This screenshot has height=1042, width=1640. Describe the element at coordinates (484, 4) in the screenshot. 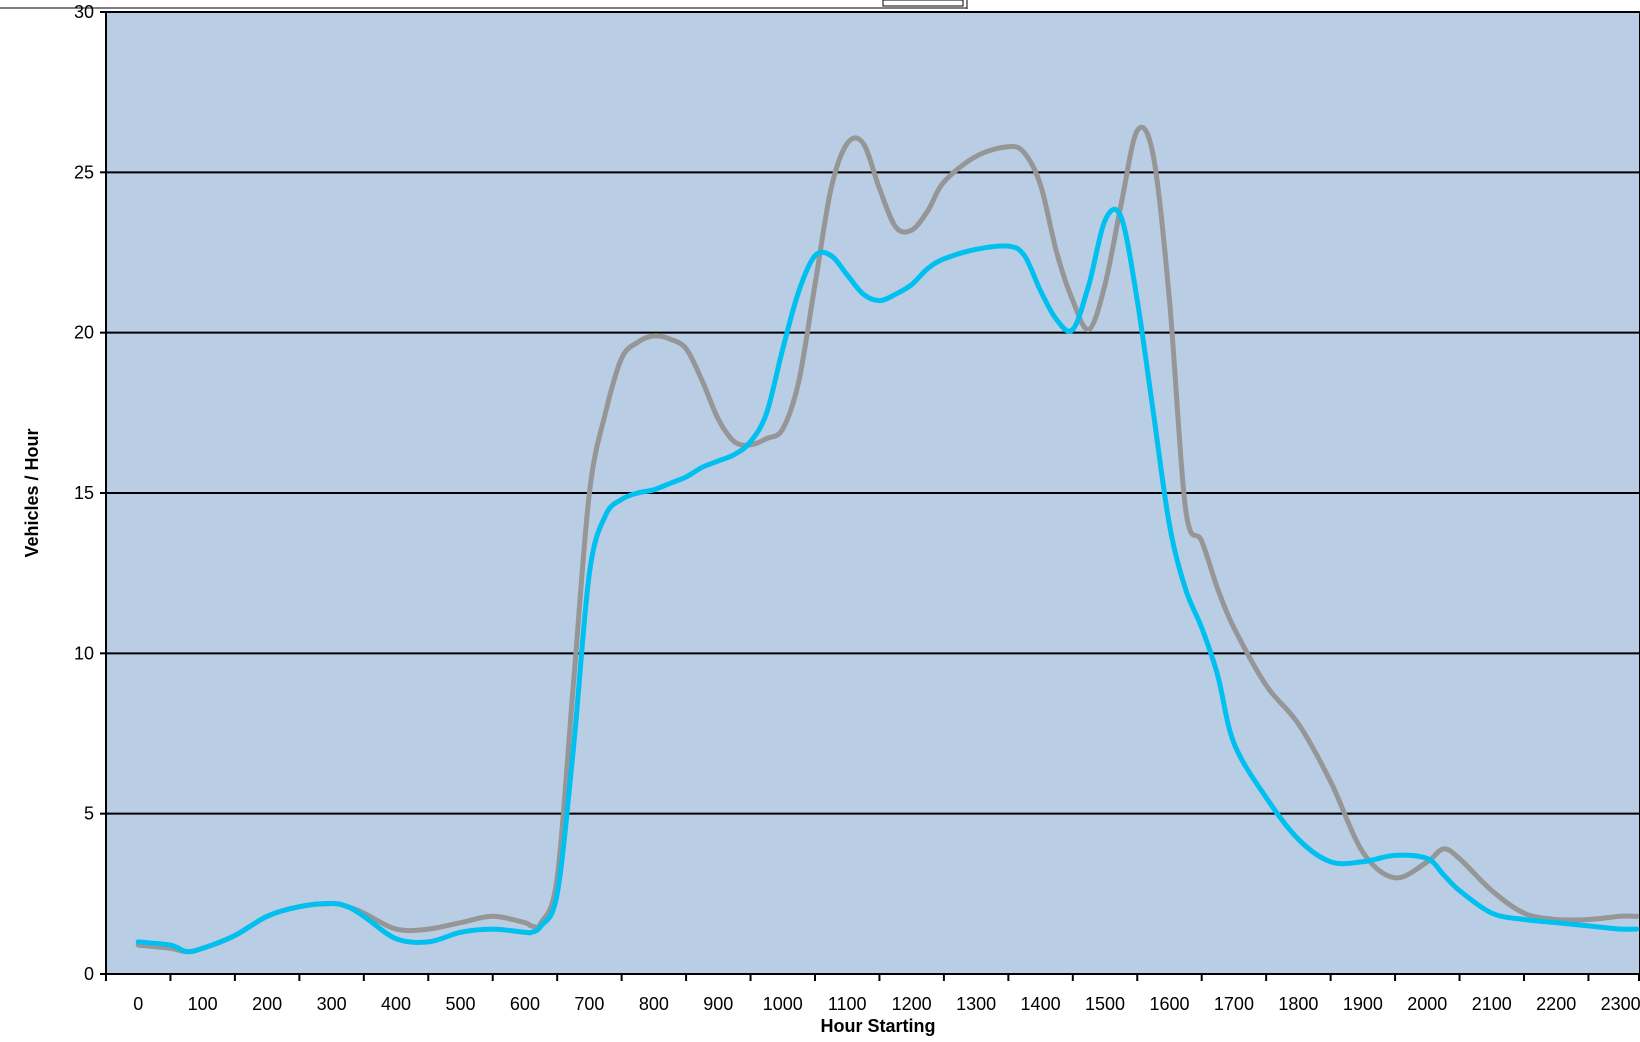

I see `legend-box-fragment` at that location.